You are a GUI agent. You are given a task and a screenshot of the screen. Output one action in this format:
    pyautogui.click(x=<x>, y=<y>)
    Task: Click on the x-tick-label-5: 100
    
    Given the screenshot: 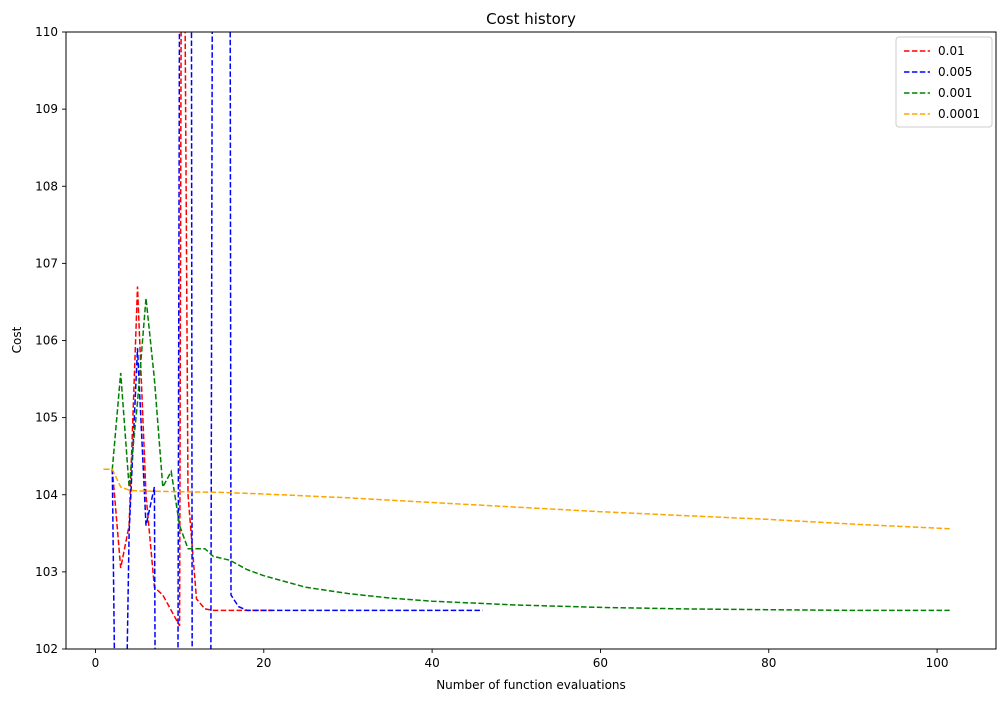 What is the action you would take?
    pyautogui.click(x=937, y=663)
    